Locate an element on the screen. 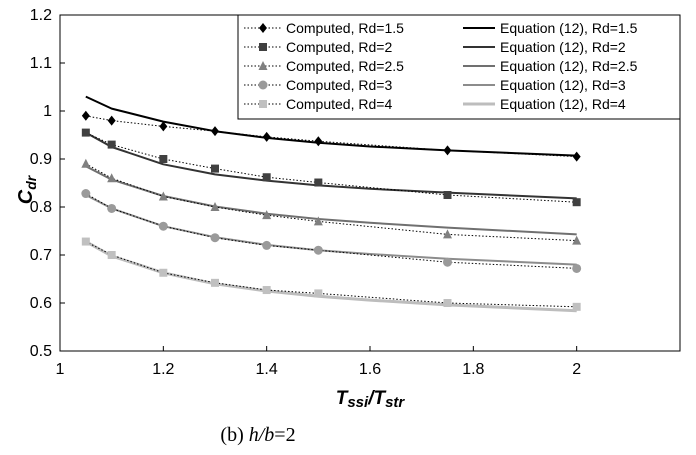 This screenshot has width=696, height=455. legend-label-computed: Computed, Rd=1.5 is located at coordinates (345, 28).